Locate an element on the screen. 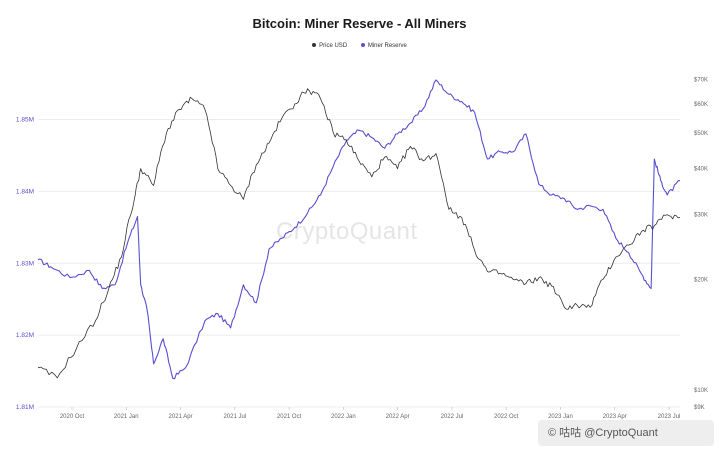 This screenshot has width=719, height=453. x-tick-label: 2021 Apr is located at coordinates (181, 417).